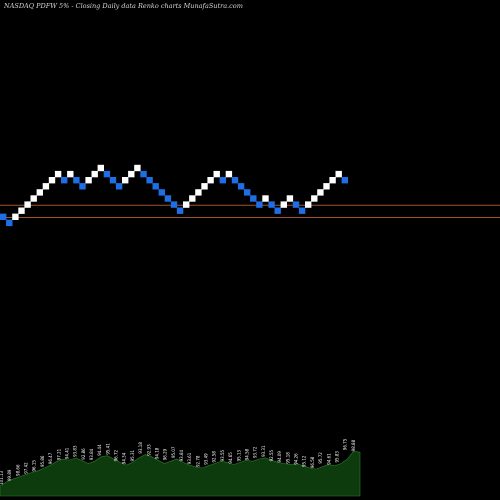  What do you see at coordinates (250, 211) in the screenshot?
I see `reference-lines` at bounding box center [250, 211].